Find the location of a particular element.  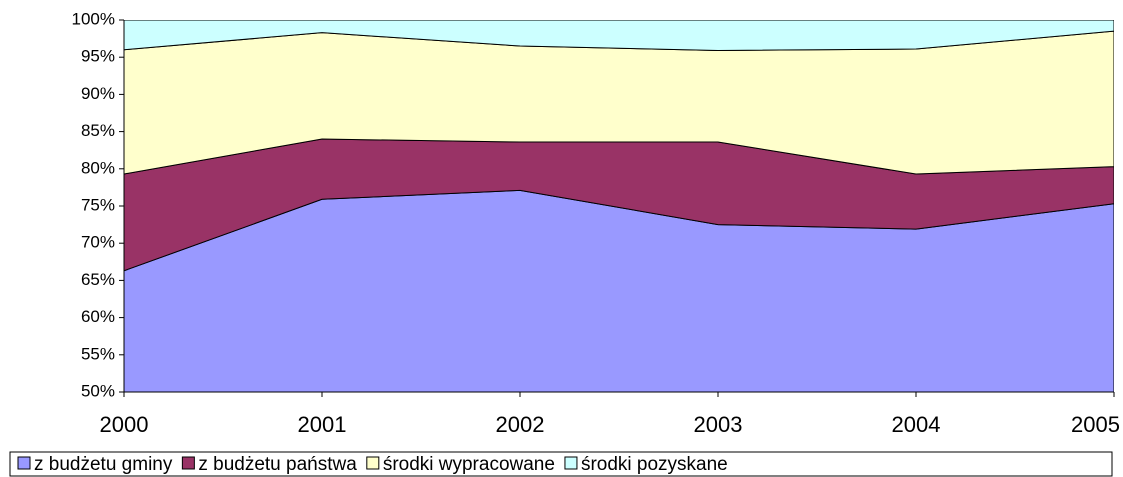

y-tick-label: 70% is located at coordinates (98, 242).